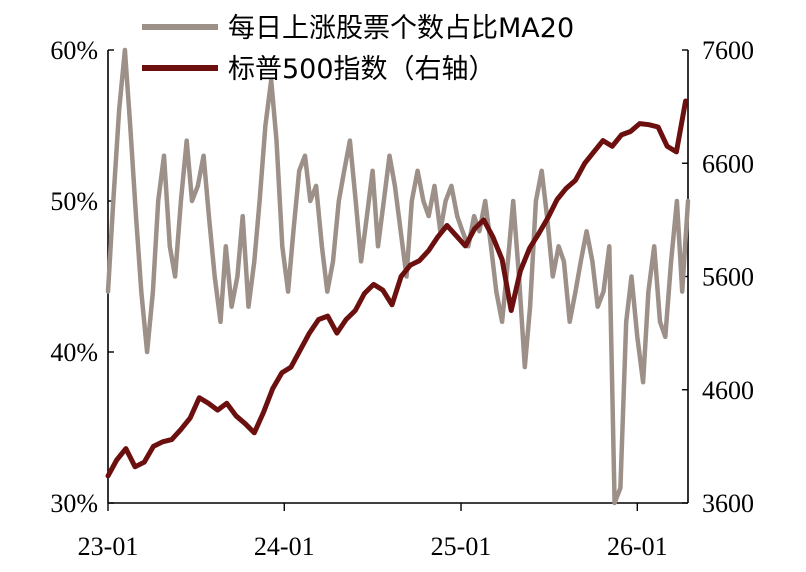 Image resolution: width=806 pixels, height=572 pixels. What do you see at coordinates (362, 69) in the screenshot?
I see `legend-label: 标普500指数（右轴）` at bounding box center [362, 69].